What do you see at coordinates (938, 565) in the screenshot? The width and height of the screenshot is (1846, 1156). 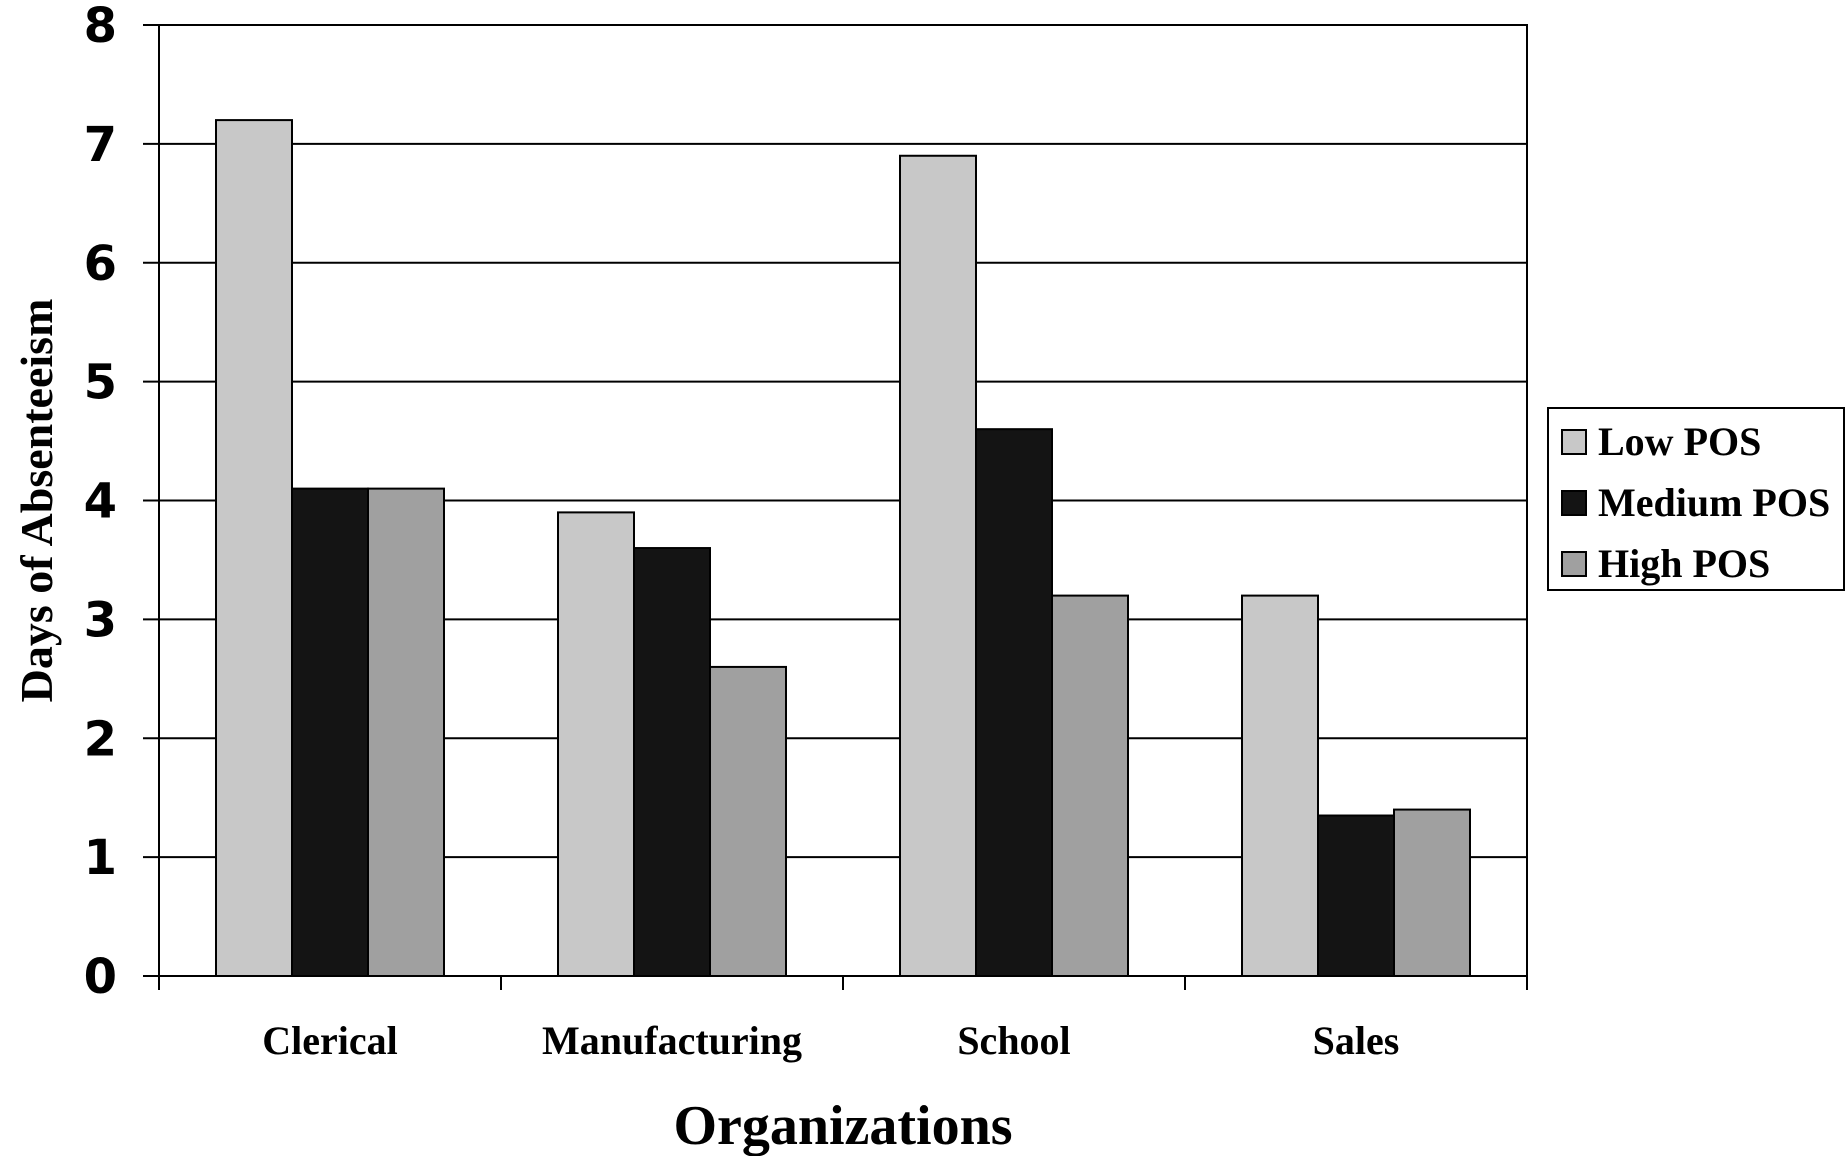 I see `bar-school-low-pos` at bounding box center [938, 565].